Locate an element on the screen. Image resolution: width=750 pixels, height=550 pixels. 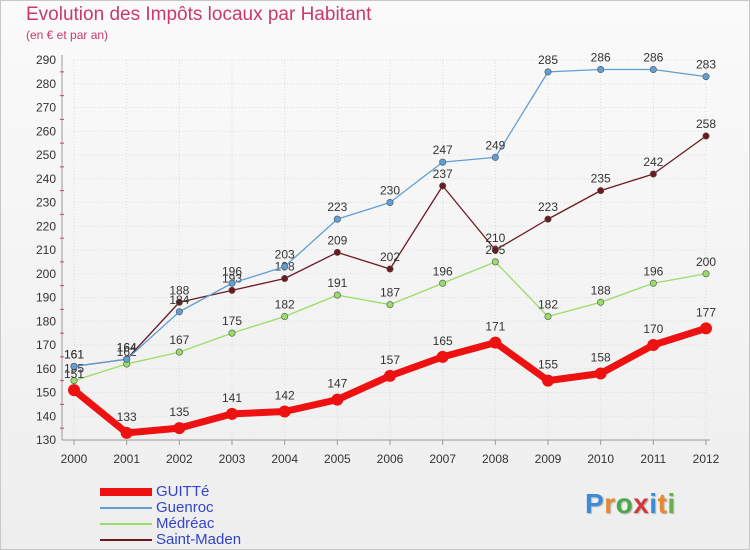
y-tick-label: 270 is located at coordinates (46, 108).